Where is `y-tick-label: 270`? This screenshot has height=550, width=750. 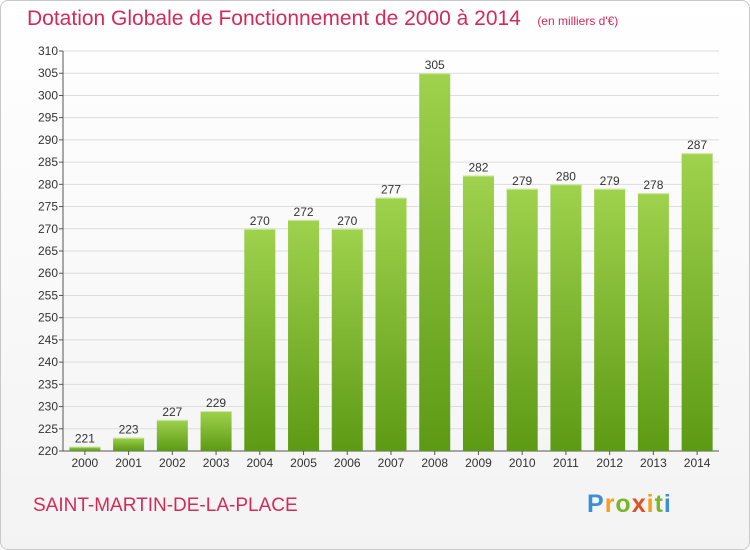 y-tick-label: 270 is located at coordinates (48, 229).